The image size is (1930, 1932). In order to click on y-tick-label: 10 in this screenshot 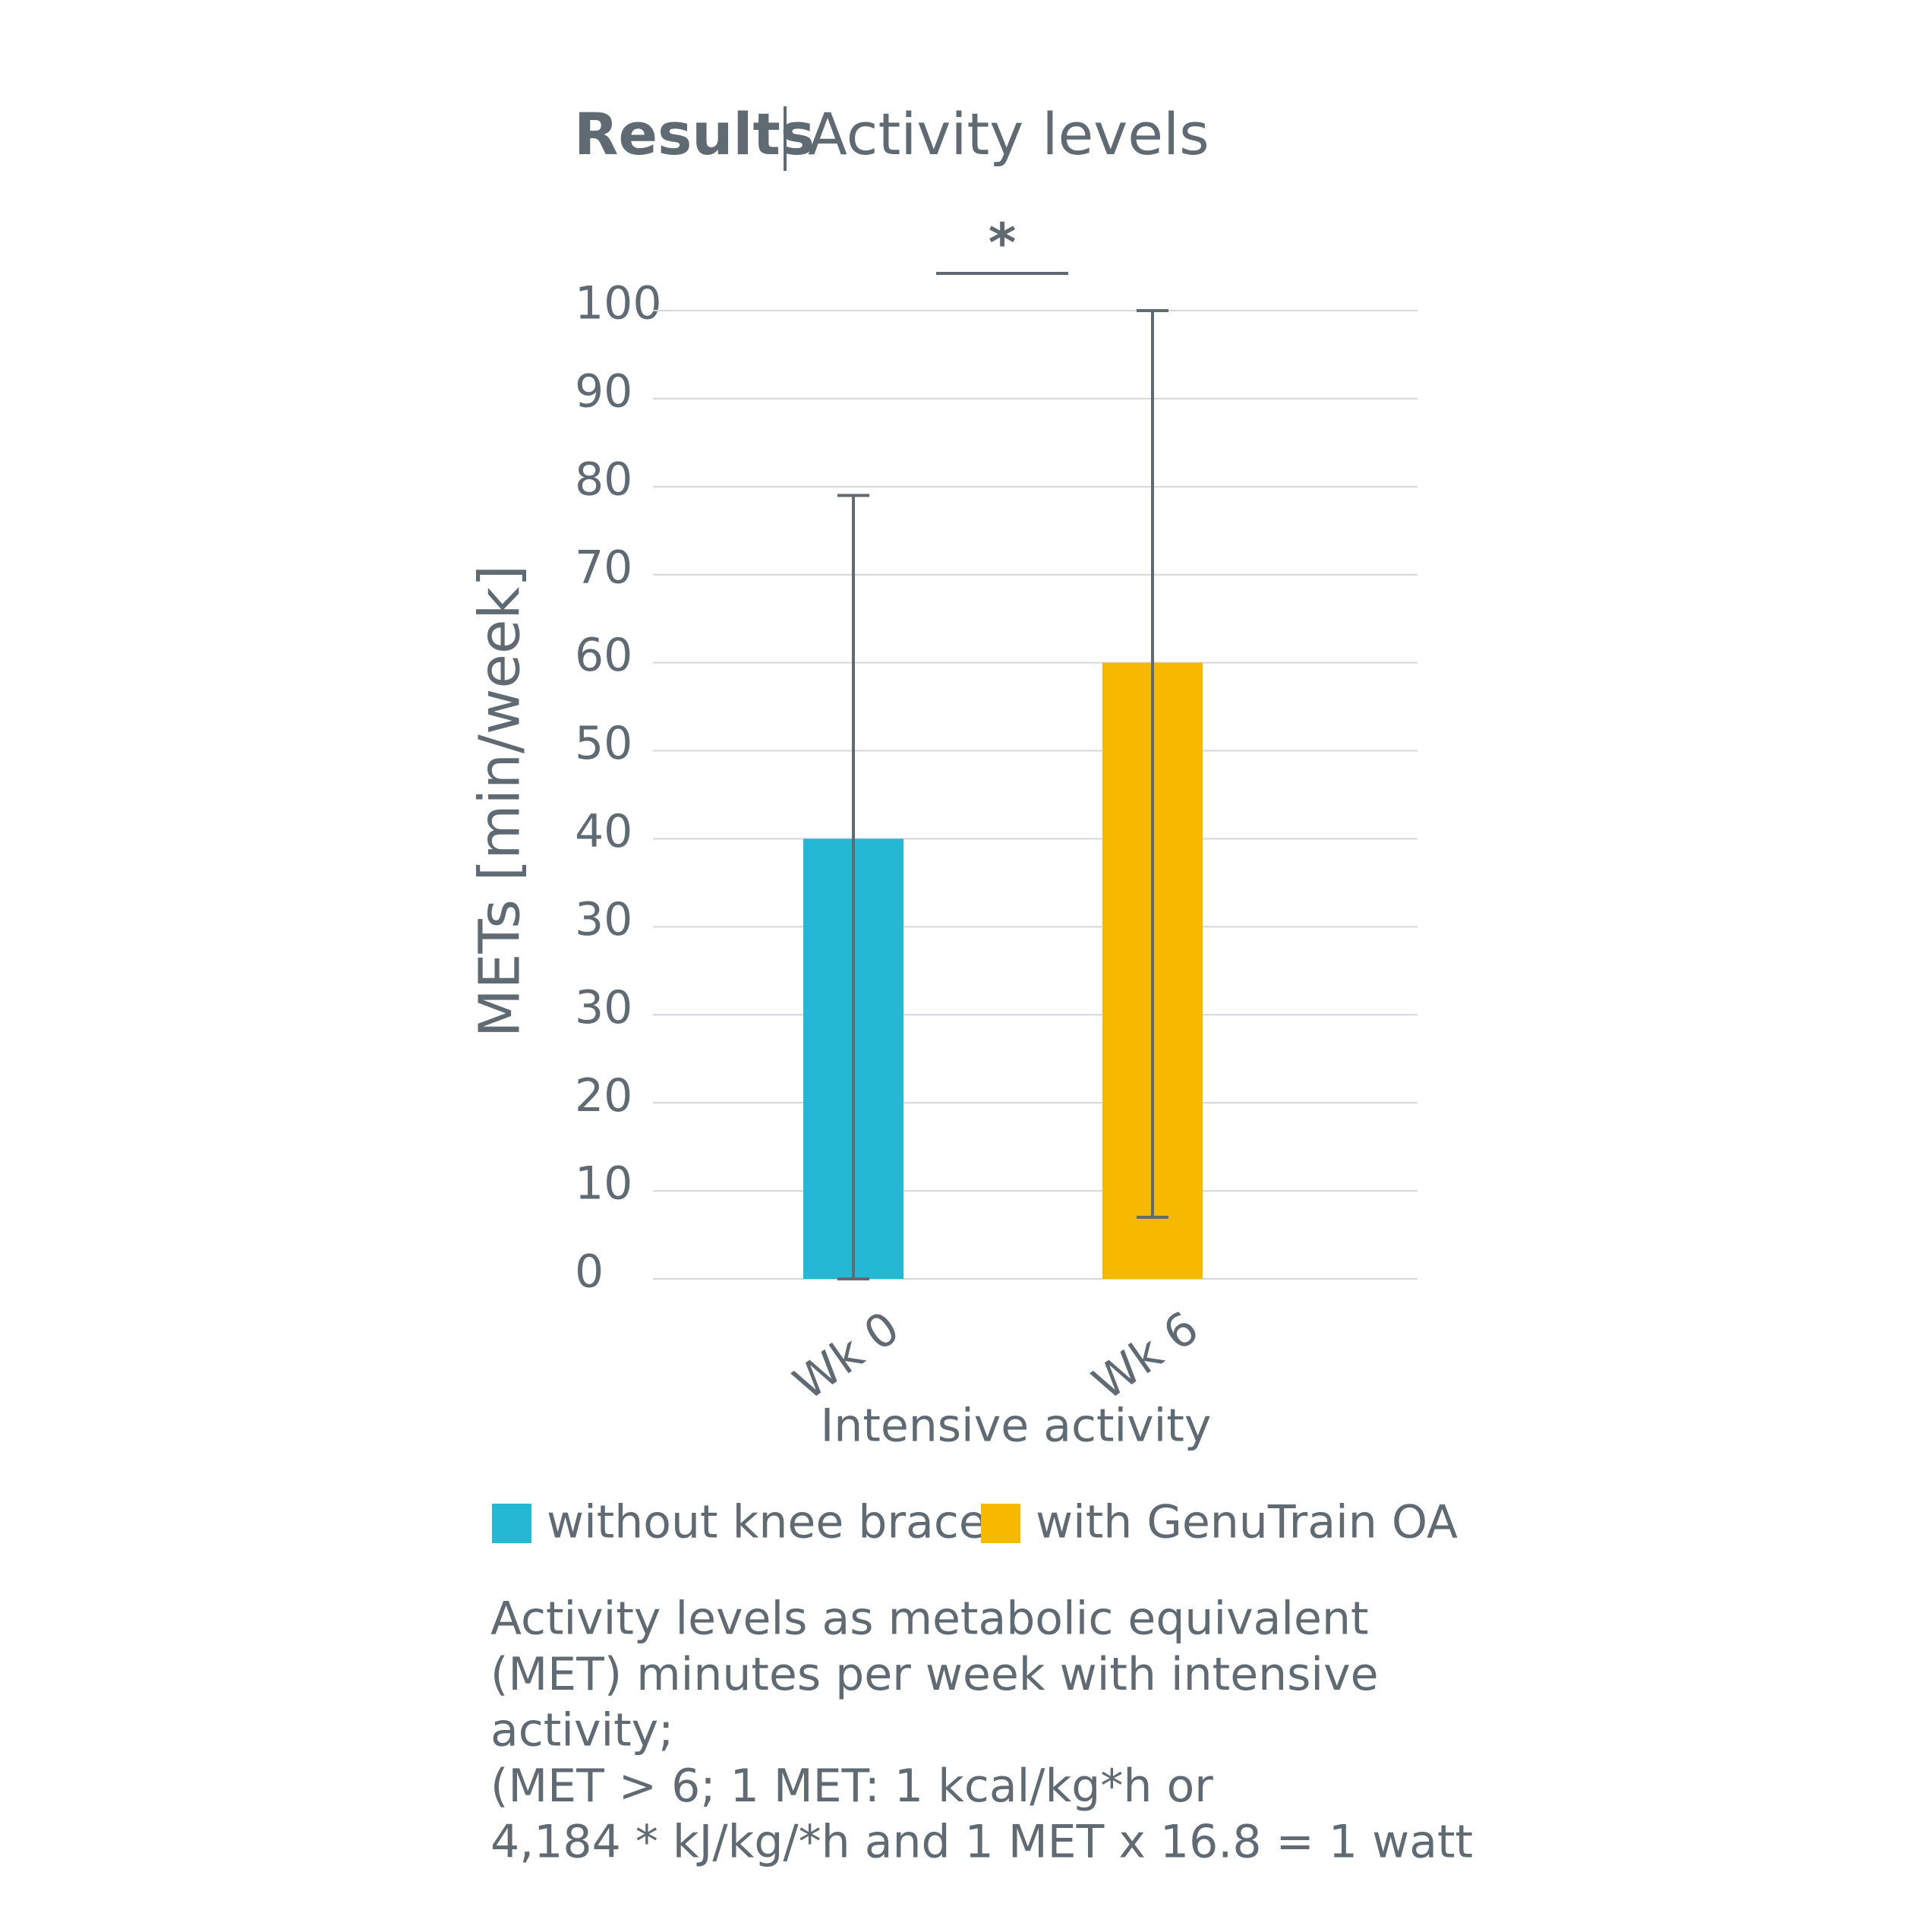, I will do `click(603, 1184)`.